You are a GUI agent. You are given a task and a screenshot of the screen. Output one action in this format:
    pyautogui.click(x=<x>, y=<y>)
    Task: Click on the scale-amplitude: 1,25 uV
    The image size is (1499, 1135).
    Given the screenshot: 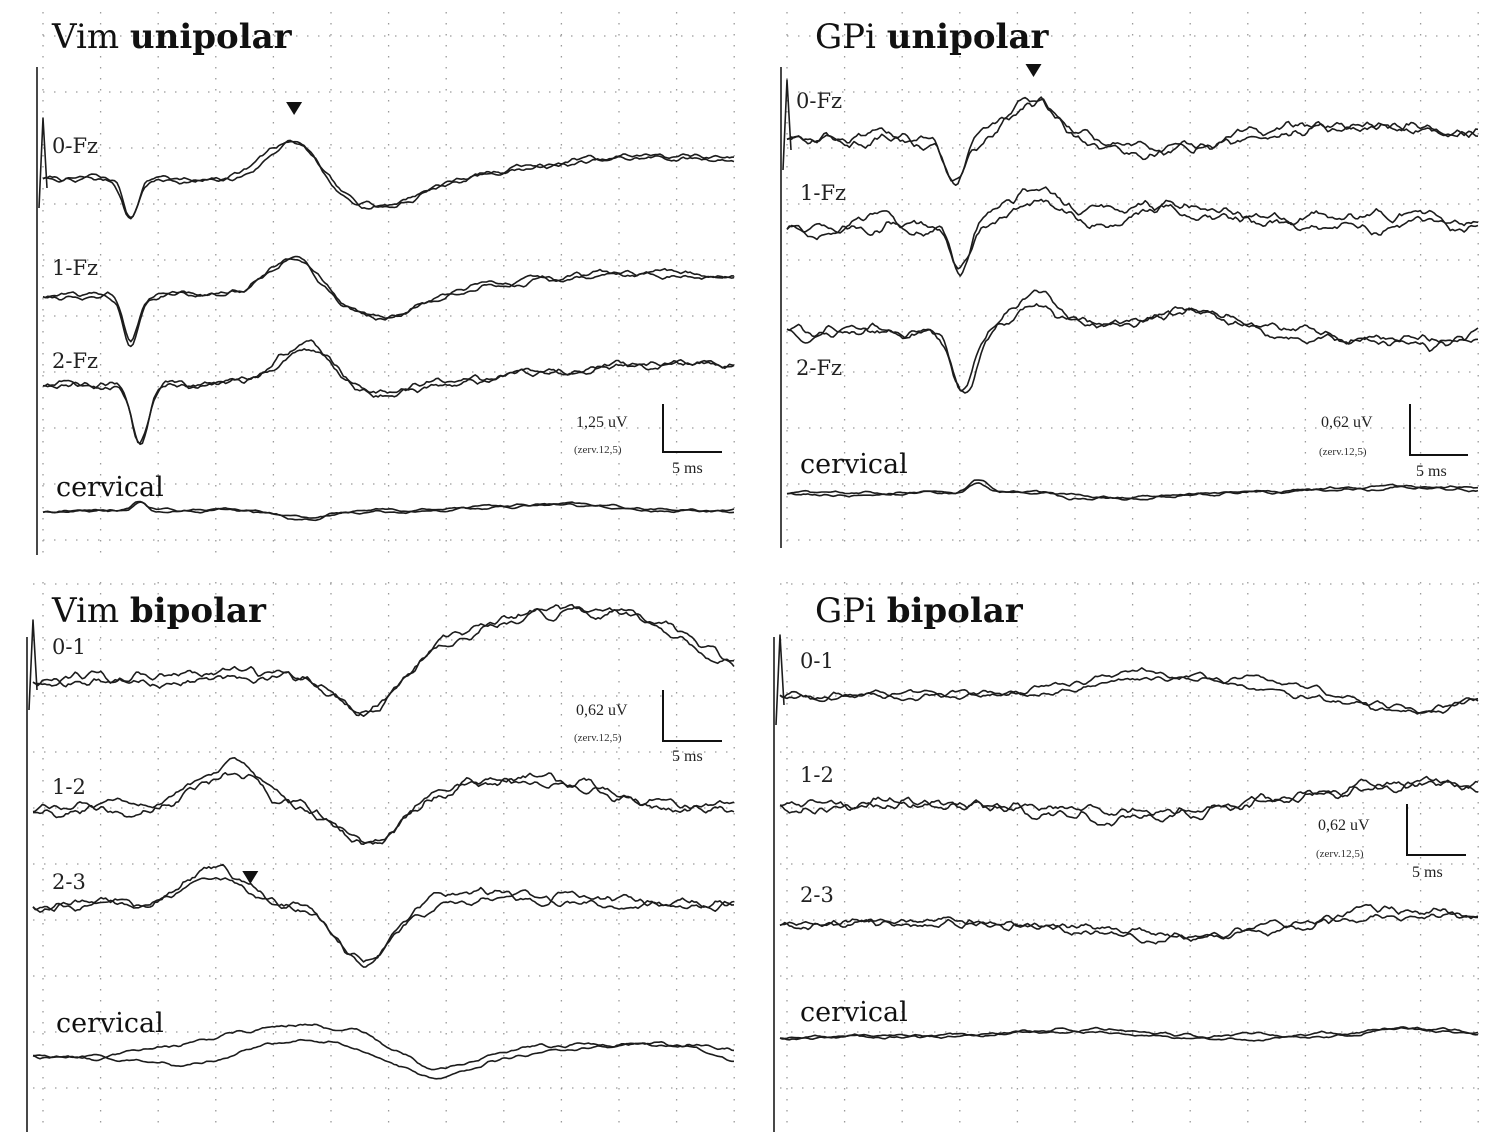 What is the action you would take?
    pyautogui.click(x=602, y=422)
    